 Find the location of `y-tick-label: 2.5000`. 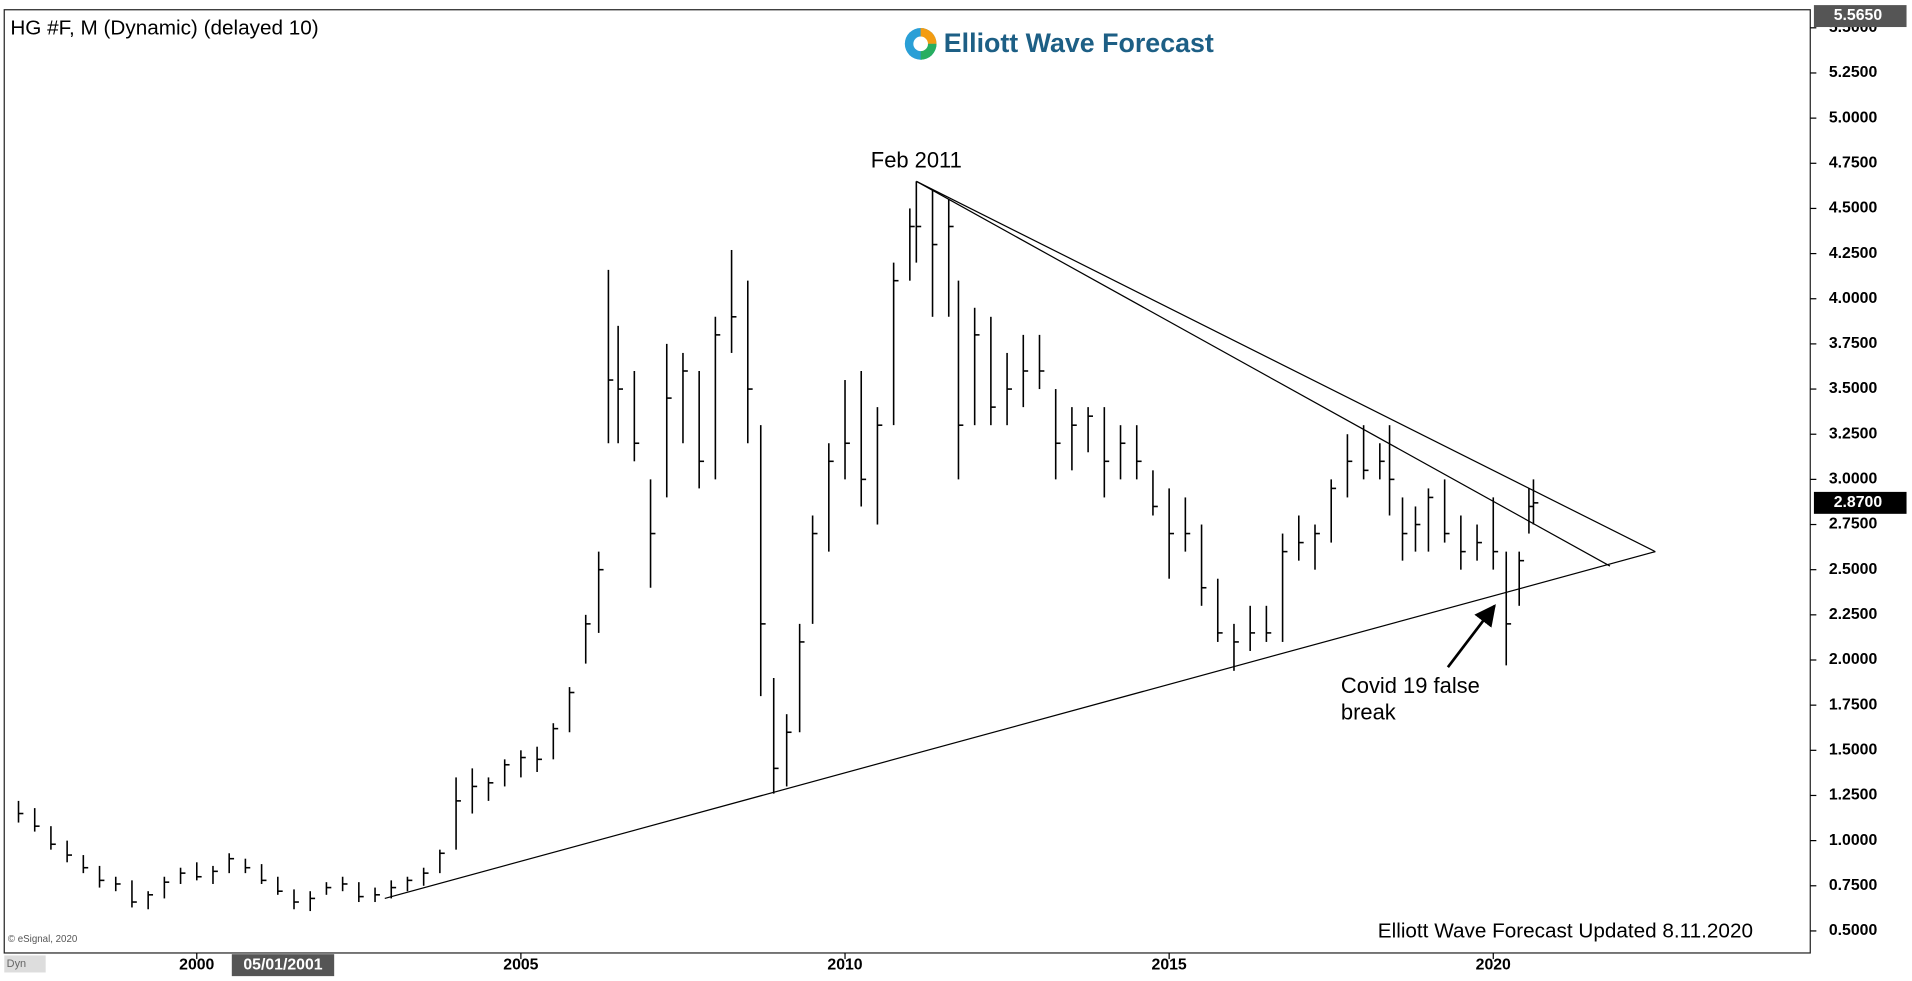

y-tick-label: 2.5000 is located at coordinates (1853, 569).